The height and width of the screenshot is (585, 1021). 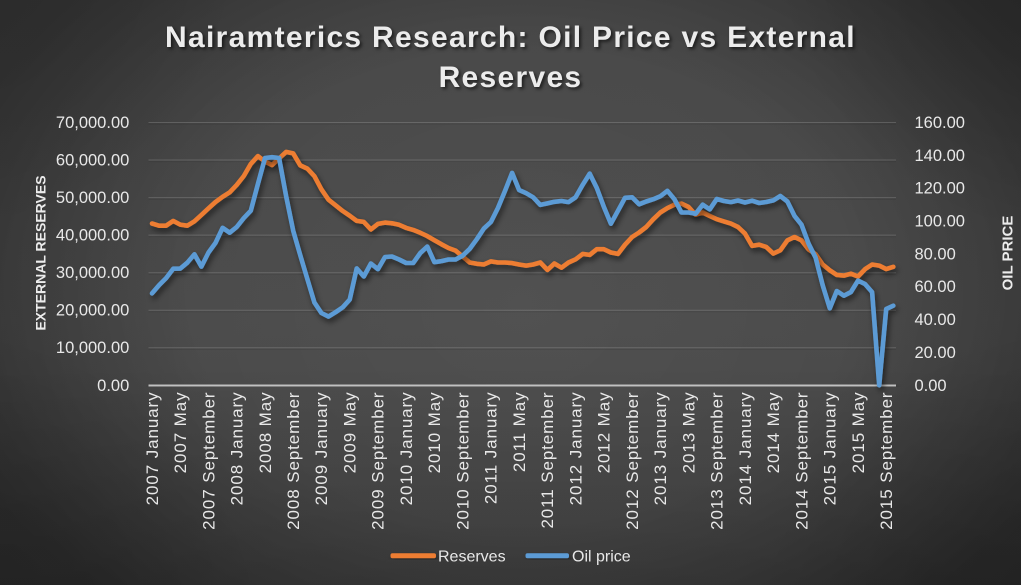 I want to click on svg-text: 2007 January, so click(x=152, y=449).